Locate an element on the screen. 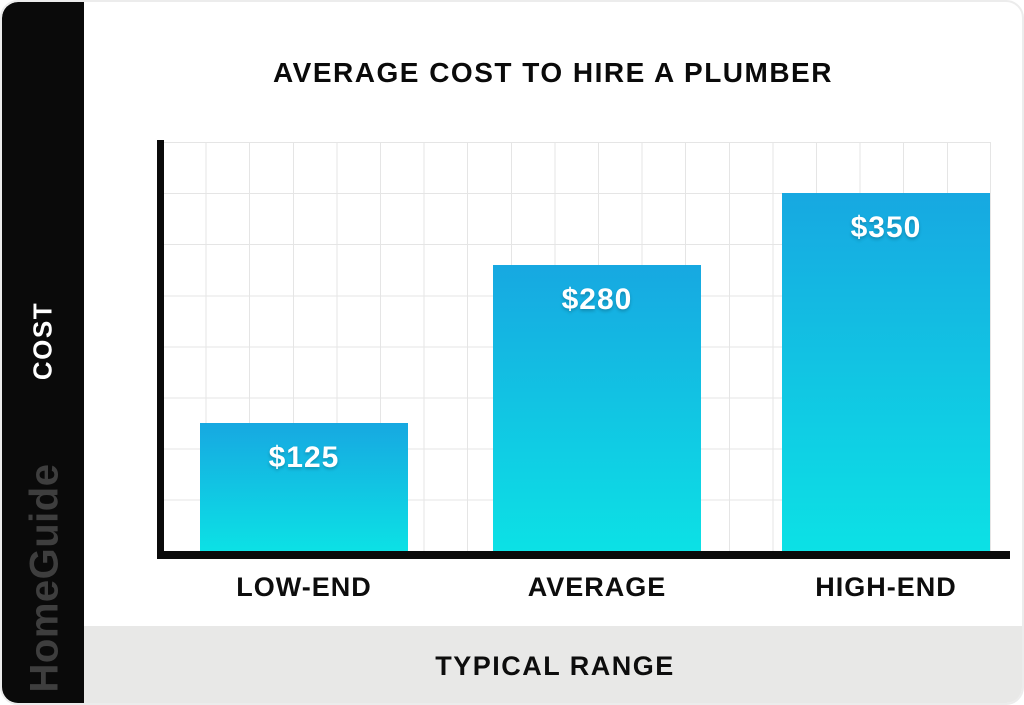 The image size is (1024, 705). x-tick-label-average: AVERAGE is located at coordinates (597, 587).